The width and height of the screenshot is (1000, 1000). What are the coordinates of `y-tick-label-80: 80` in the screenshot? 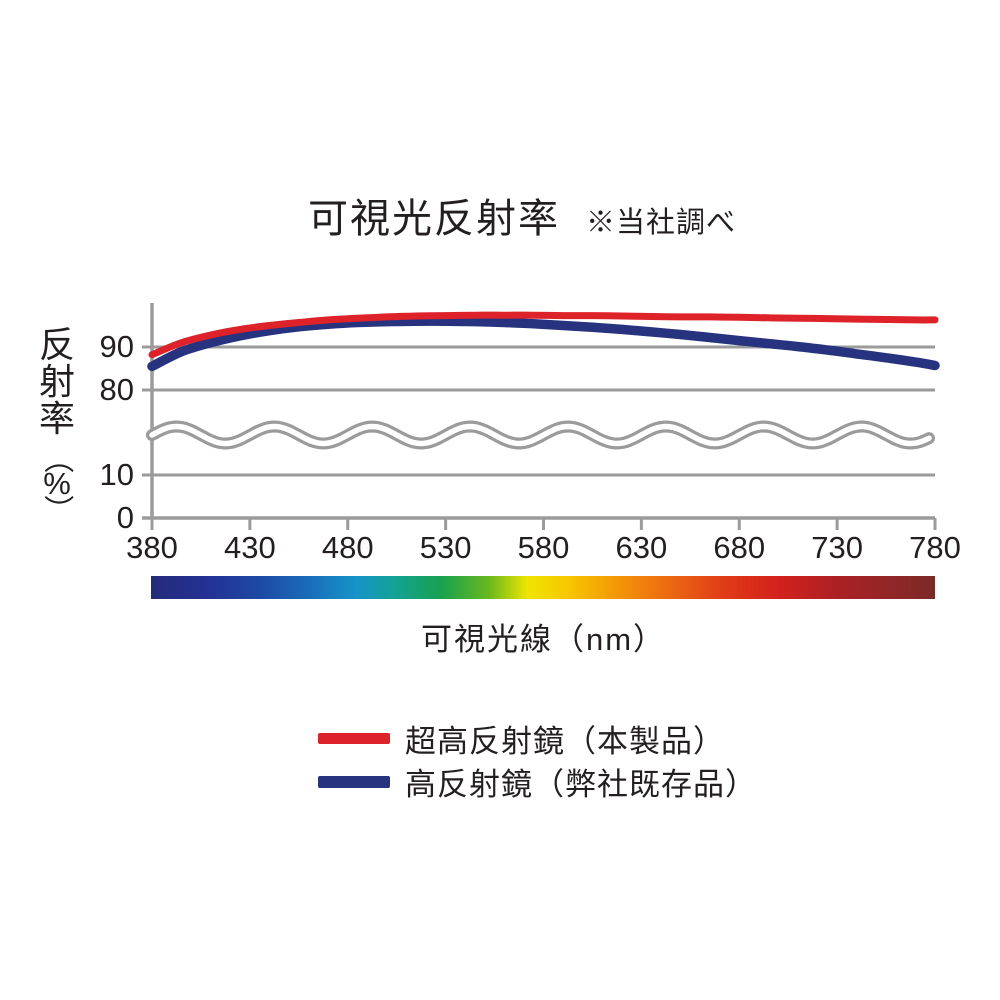 It's located at (116, 389).